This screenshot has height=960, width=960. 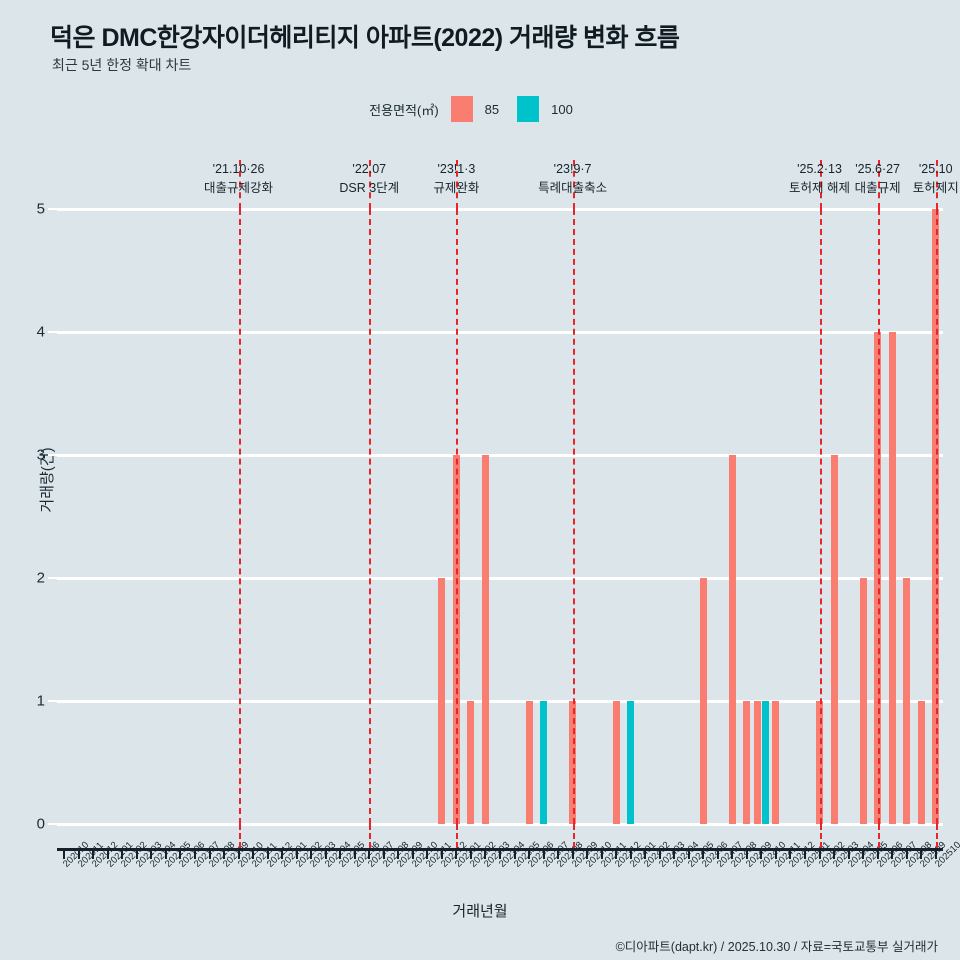 I want to click on annotation-date: '21.10·26, so click(x=238, y=169).